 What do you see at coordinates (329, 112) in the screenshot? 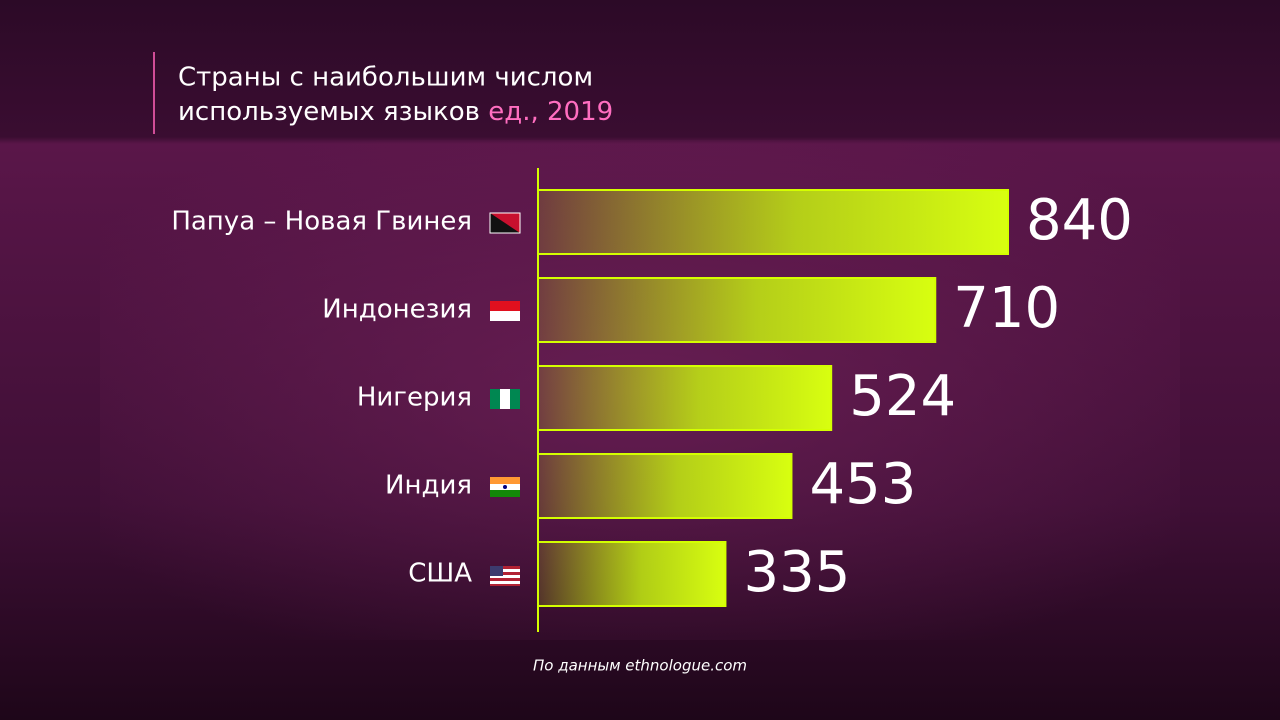
I see `chart-title-line: используемых языков` at bounding box center [329, 112].